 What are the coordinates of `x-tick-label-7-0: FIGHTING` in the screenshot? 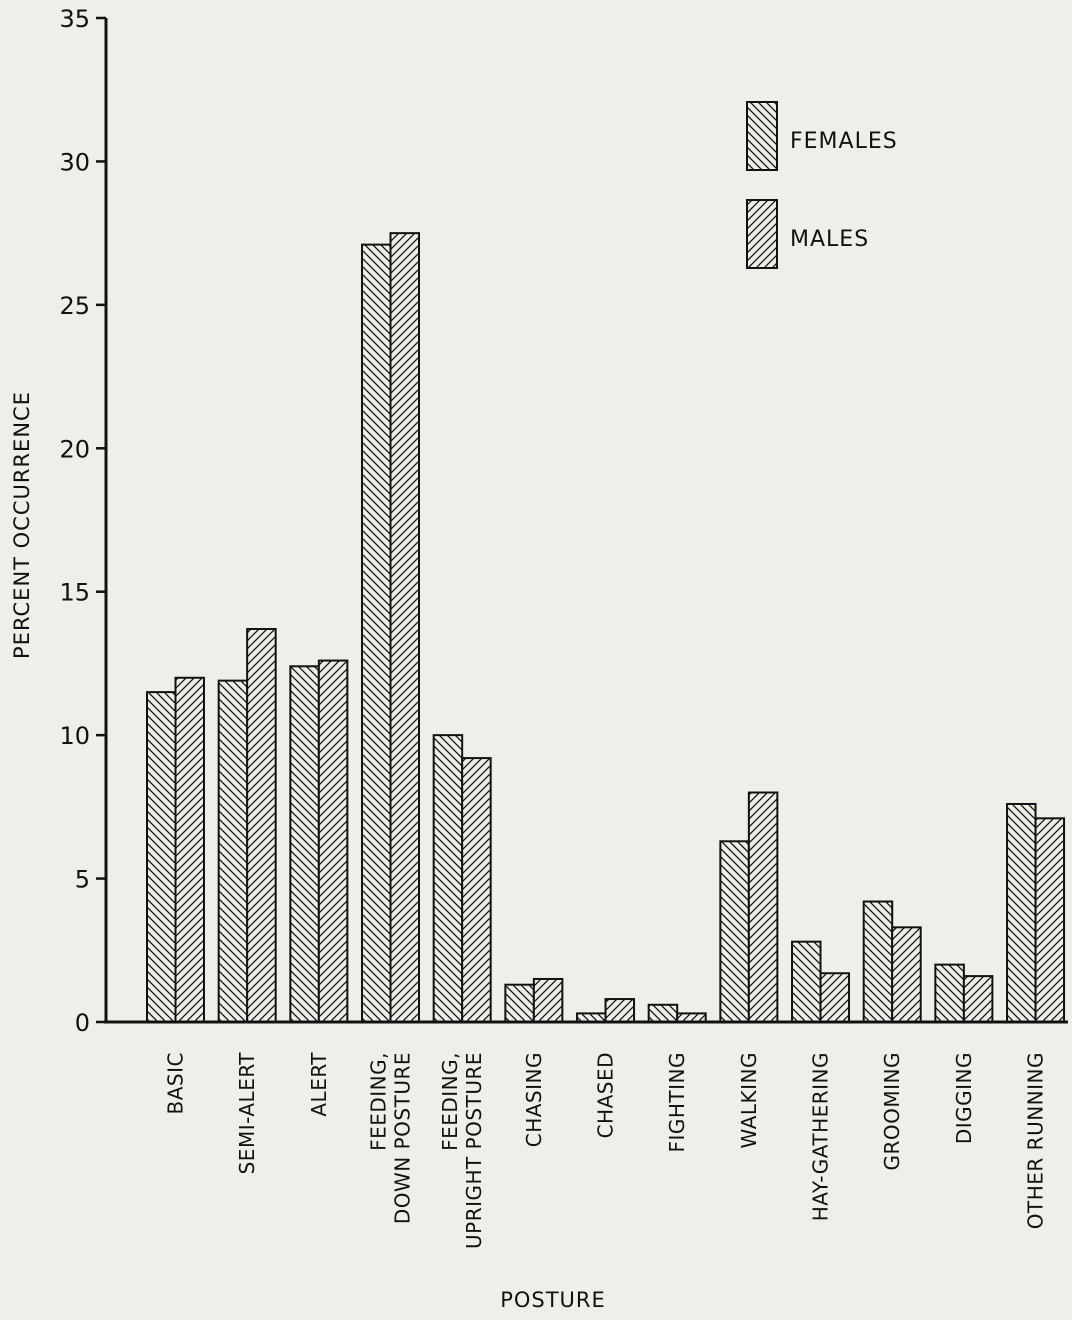 It's located at (677, 1102).